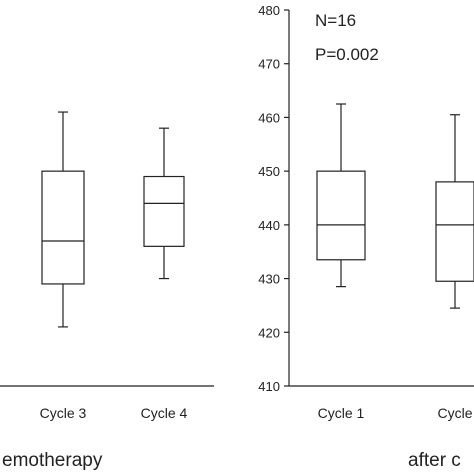  What do you see at coordinates (335, 20) in the screenshot?
I see `annotation-0: N=16` at bounding box center [335, 20].